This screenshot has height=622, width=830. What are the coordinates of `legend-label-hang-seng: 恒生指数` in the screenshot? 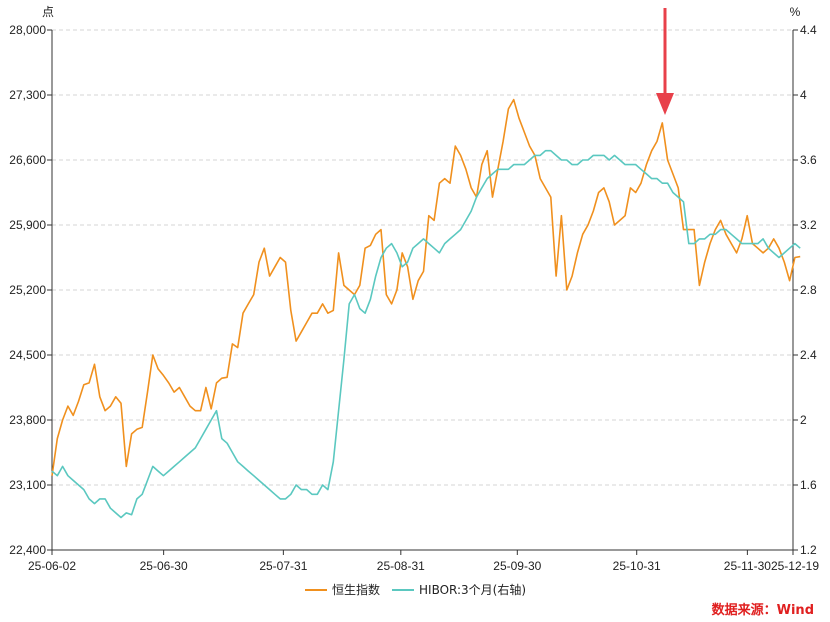 It's located at (356, 589).